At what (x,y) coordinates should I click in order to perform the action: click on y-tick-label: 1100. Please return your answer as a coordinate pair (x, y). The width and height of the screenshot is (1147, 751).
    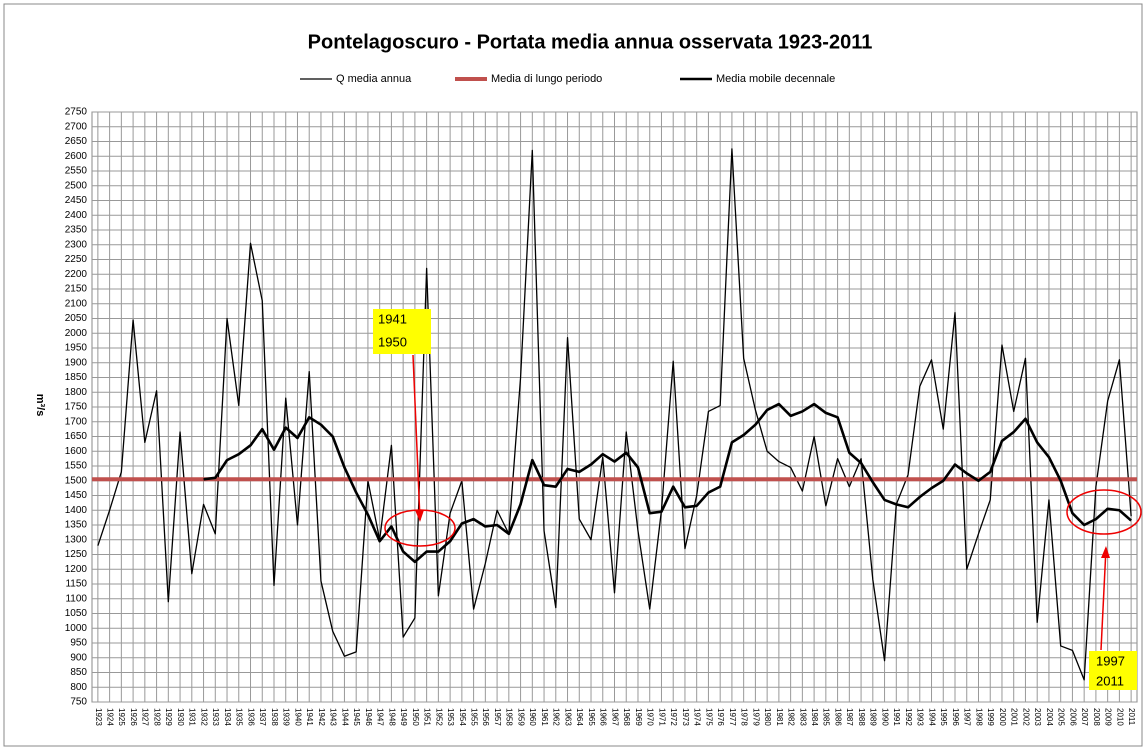
    Looking at the image, I should click on (76, 598).